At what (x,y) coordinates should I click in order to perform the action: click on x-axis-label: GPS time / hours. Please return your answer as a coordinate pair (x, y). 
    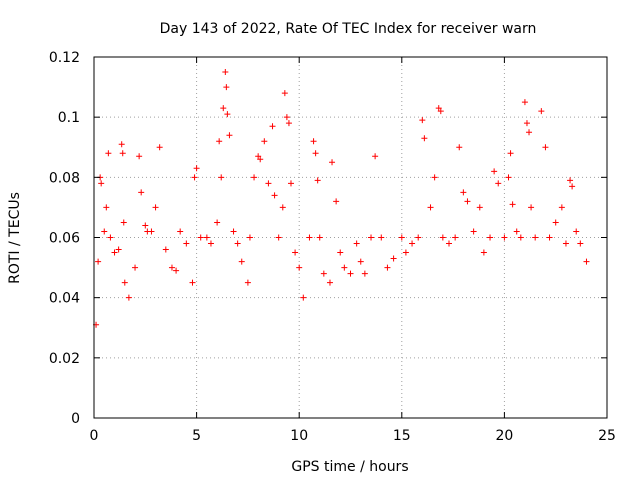
    Looking at the image, I should click on (349, 467).